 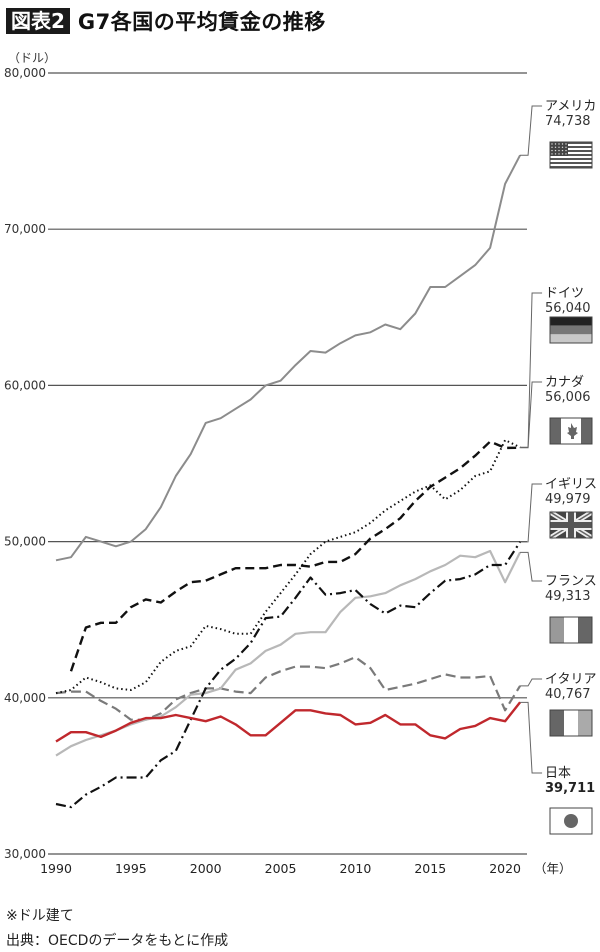 I want to click on x-tick-label: 2005, so click(x=281, y=868).